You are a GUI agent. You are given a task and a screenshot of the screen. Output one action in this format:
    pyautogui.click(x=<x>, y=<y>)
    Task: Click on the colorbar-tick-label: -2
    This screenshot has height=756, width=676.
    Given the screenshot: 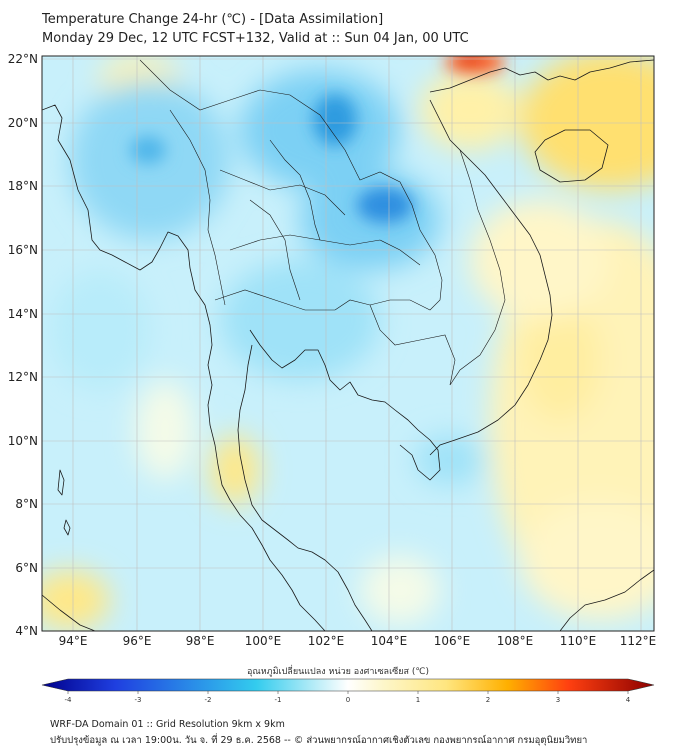 What is the action you would take?
    pyautogui.click(x=208, y=700)
    